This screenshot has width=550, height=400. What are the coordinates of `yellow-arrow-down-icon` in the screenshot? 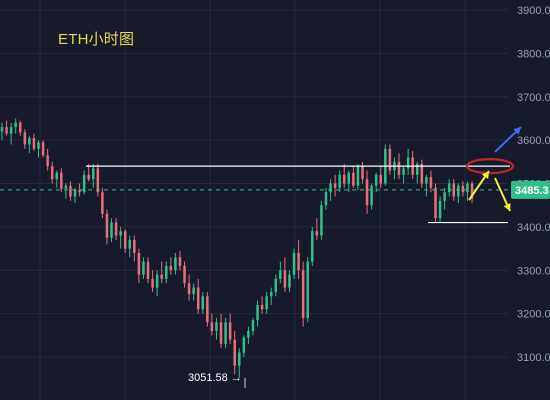 It's located at (502, 194).